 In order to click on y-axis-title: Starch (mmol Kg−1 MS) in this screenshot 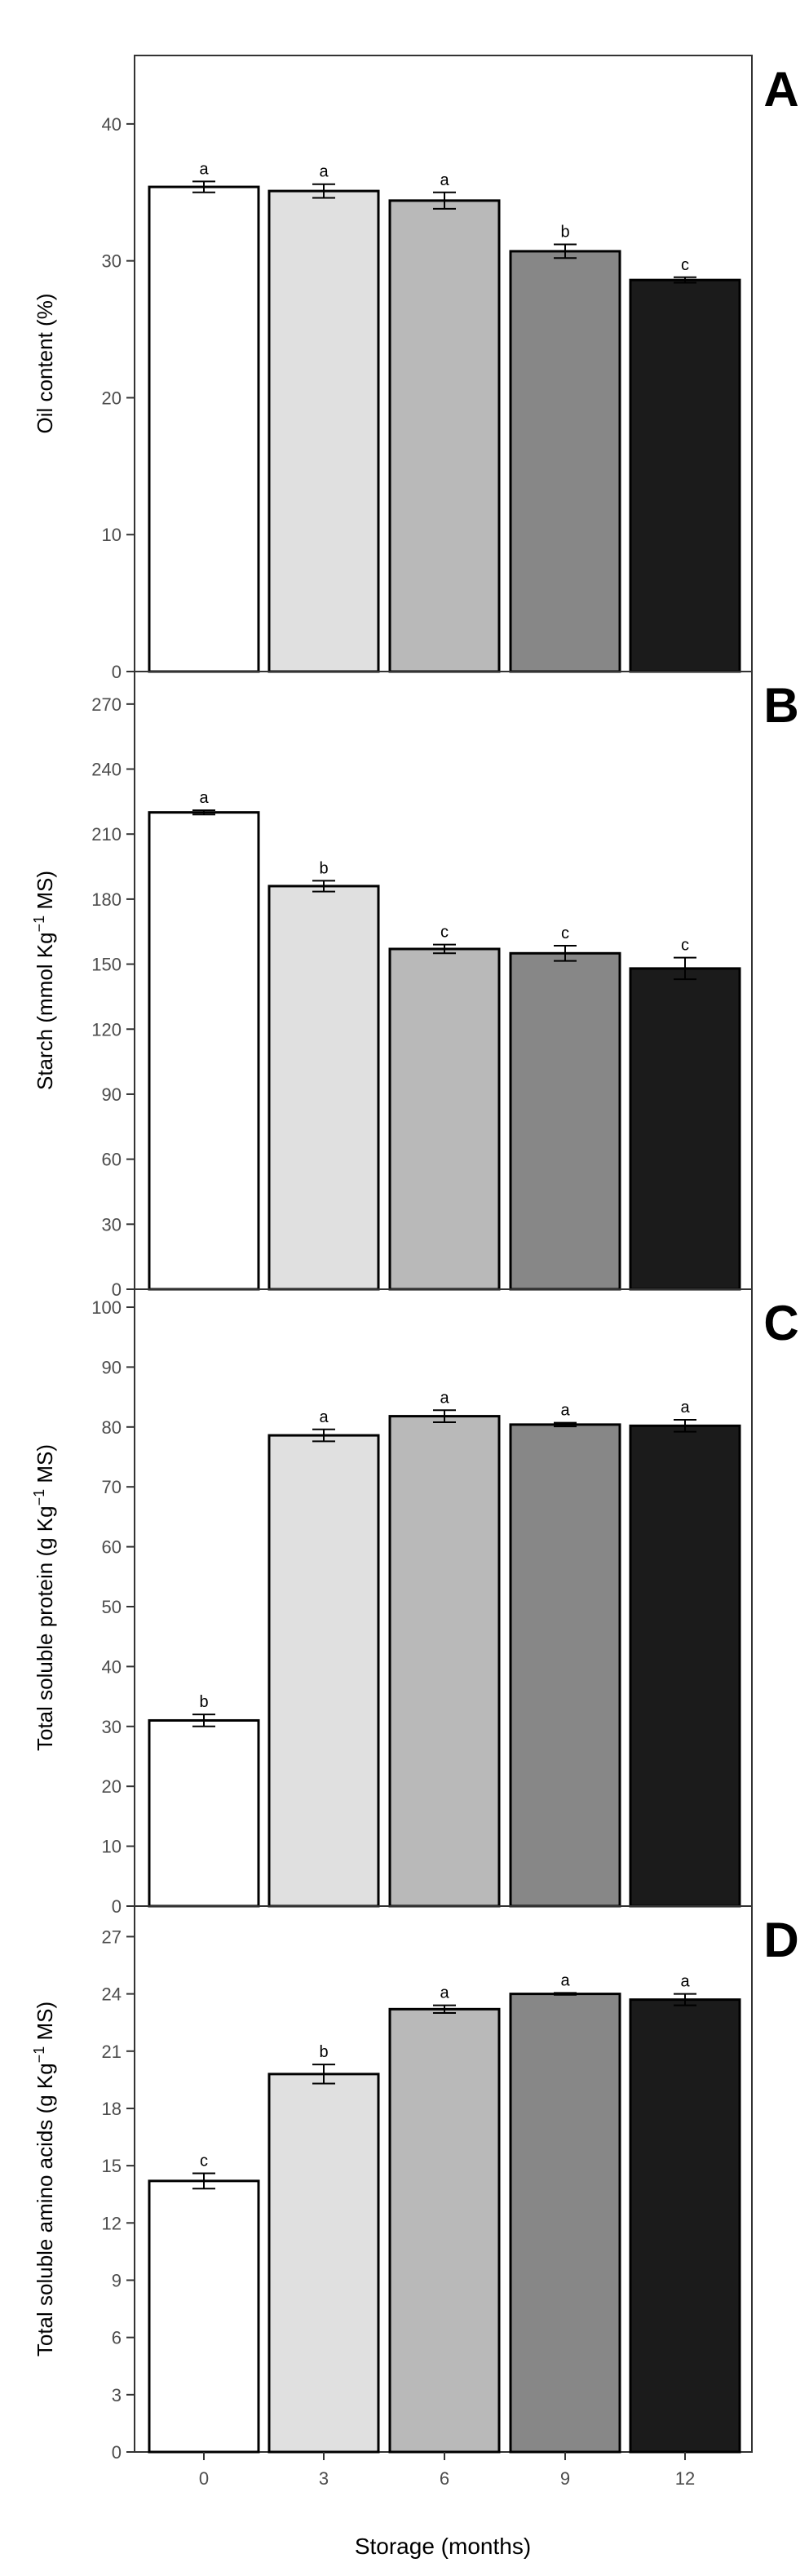, I will do `click(44, 980)`.